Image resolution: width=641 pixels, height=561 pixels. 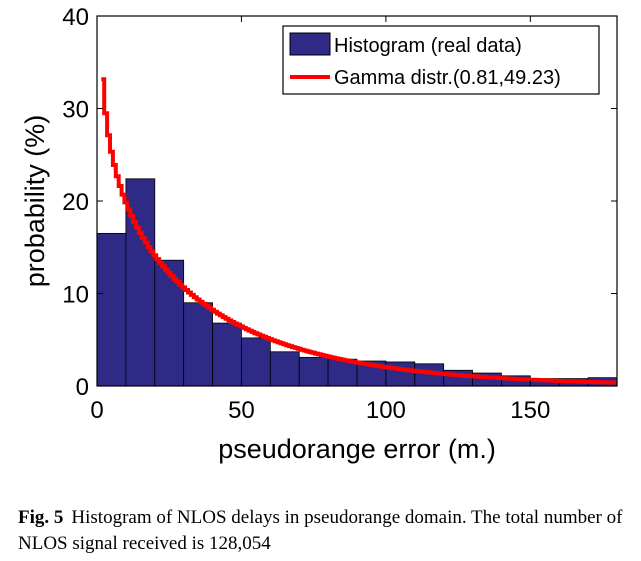 I want to click on legend-box, so click(x=441, y=60).